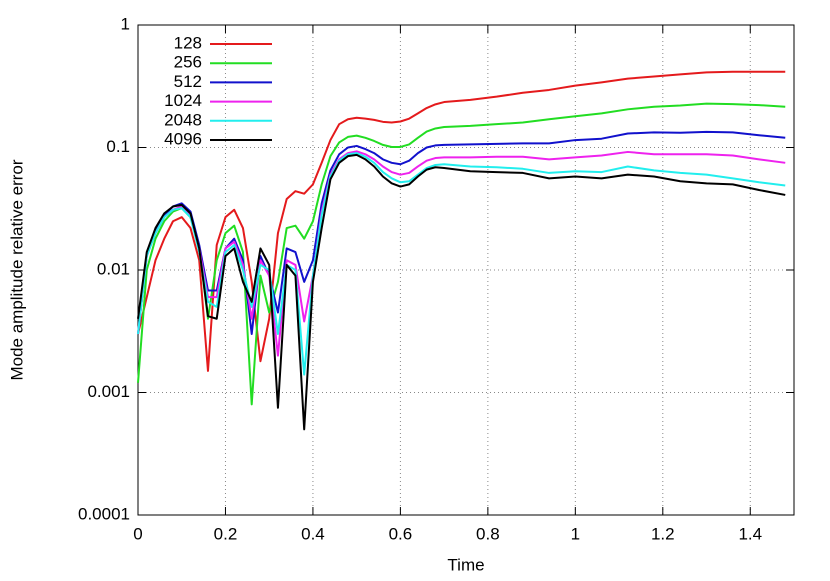 The height and width of the screenshot is (581, 830). I want to click on legend-label: 256, so click(188, 62).